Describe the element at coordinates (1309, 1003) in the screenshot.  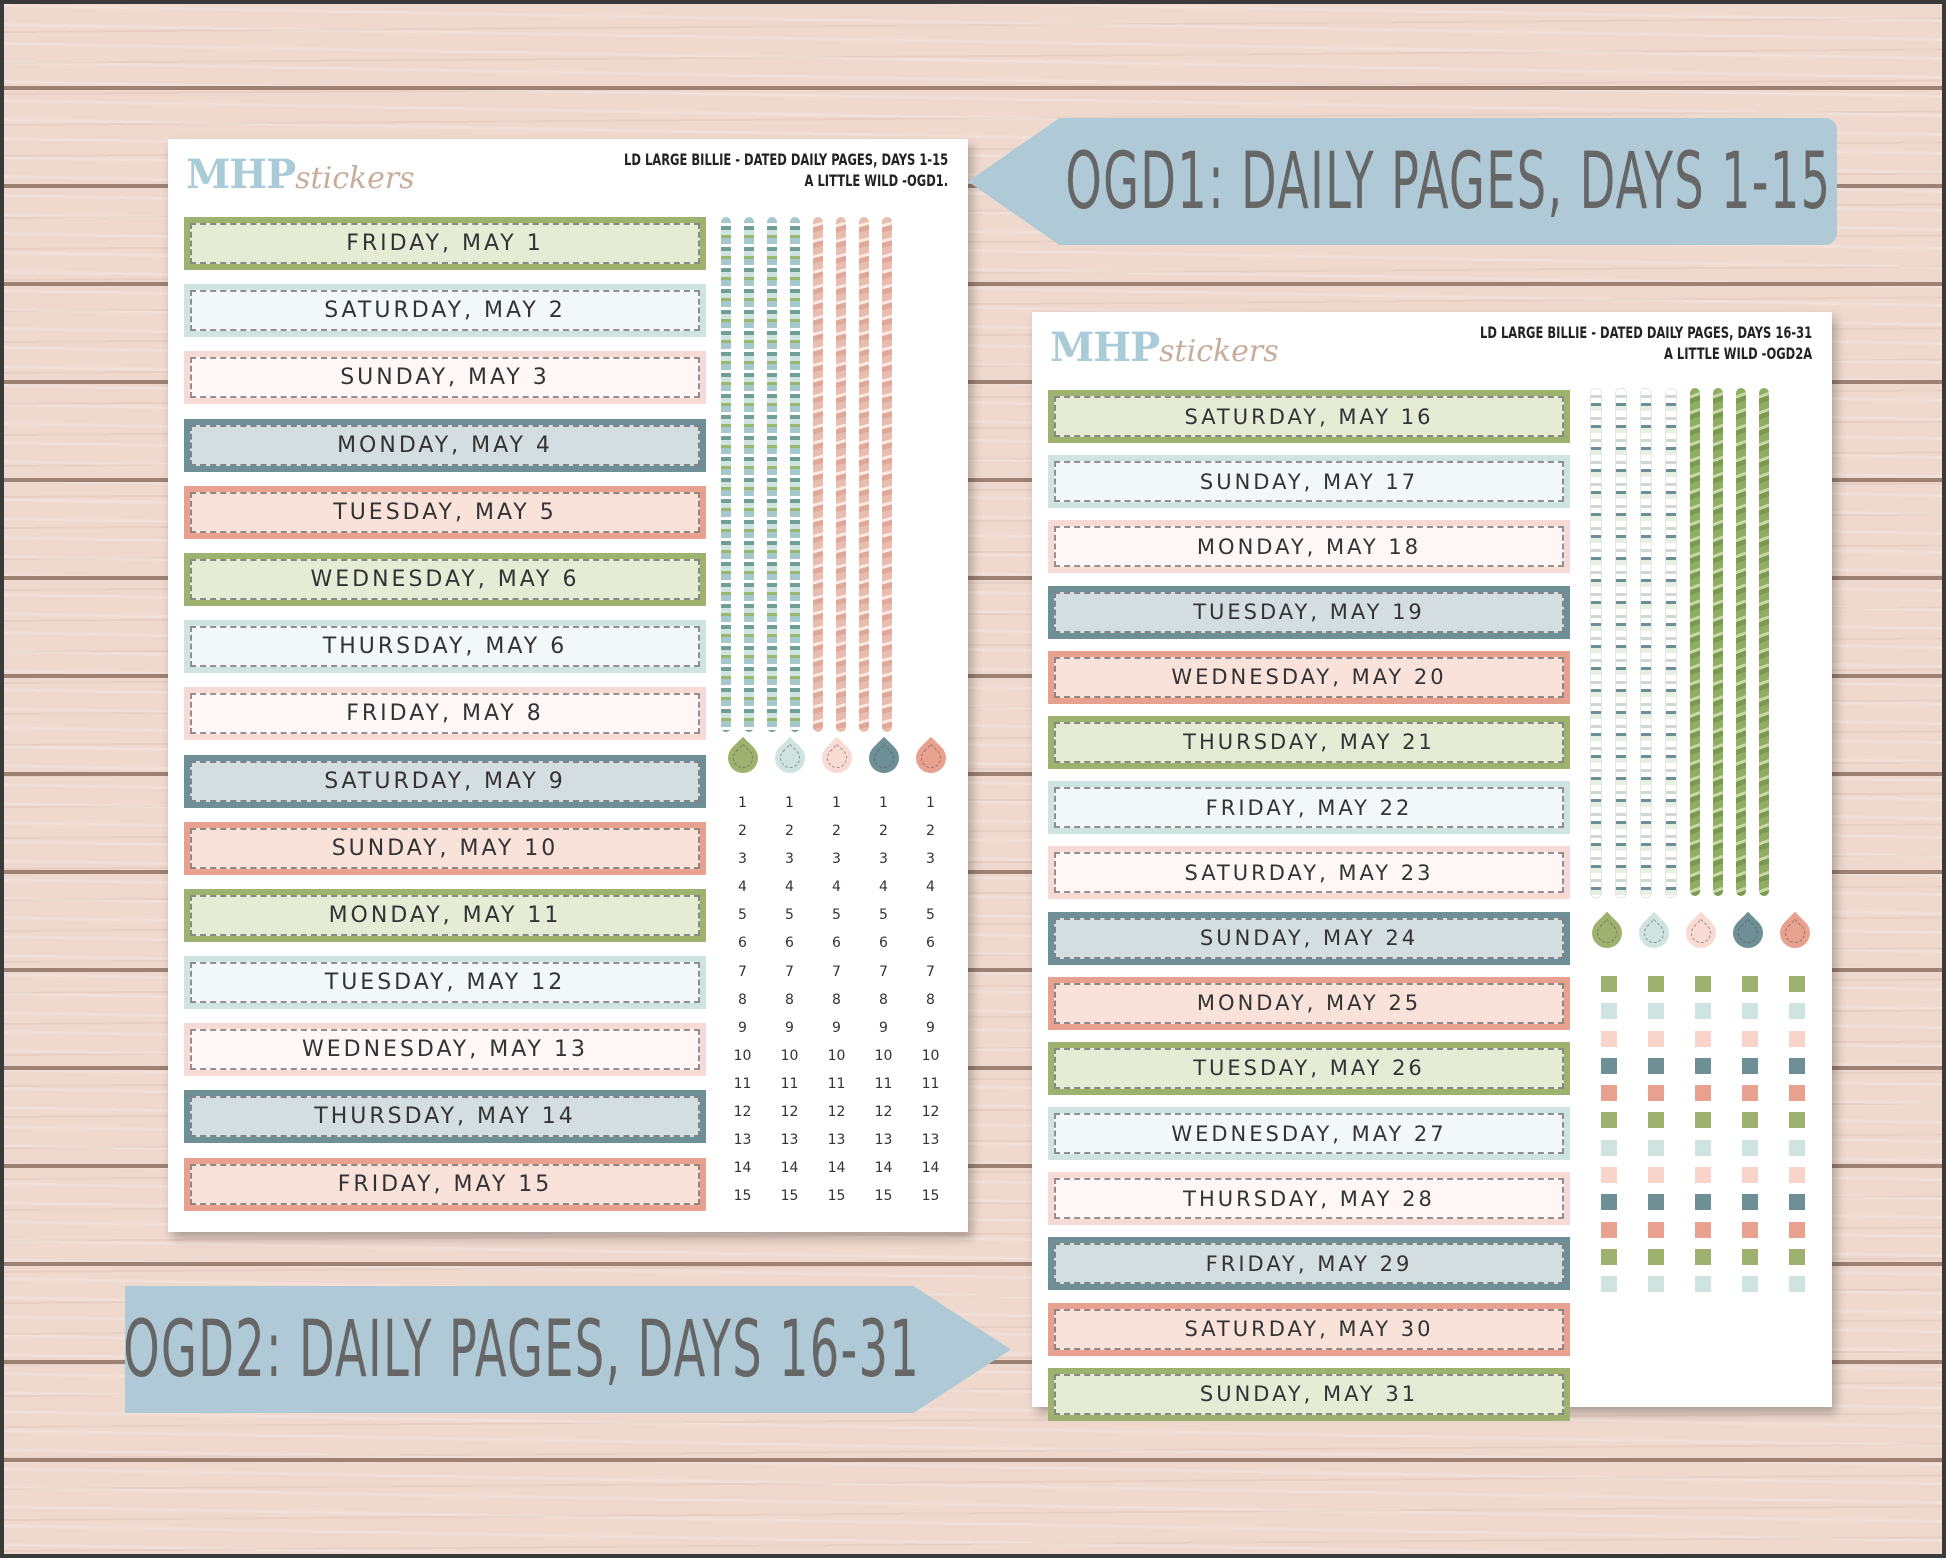
I see `date-label: MONDAY, MAY 25` at that location.